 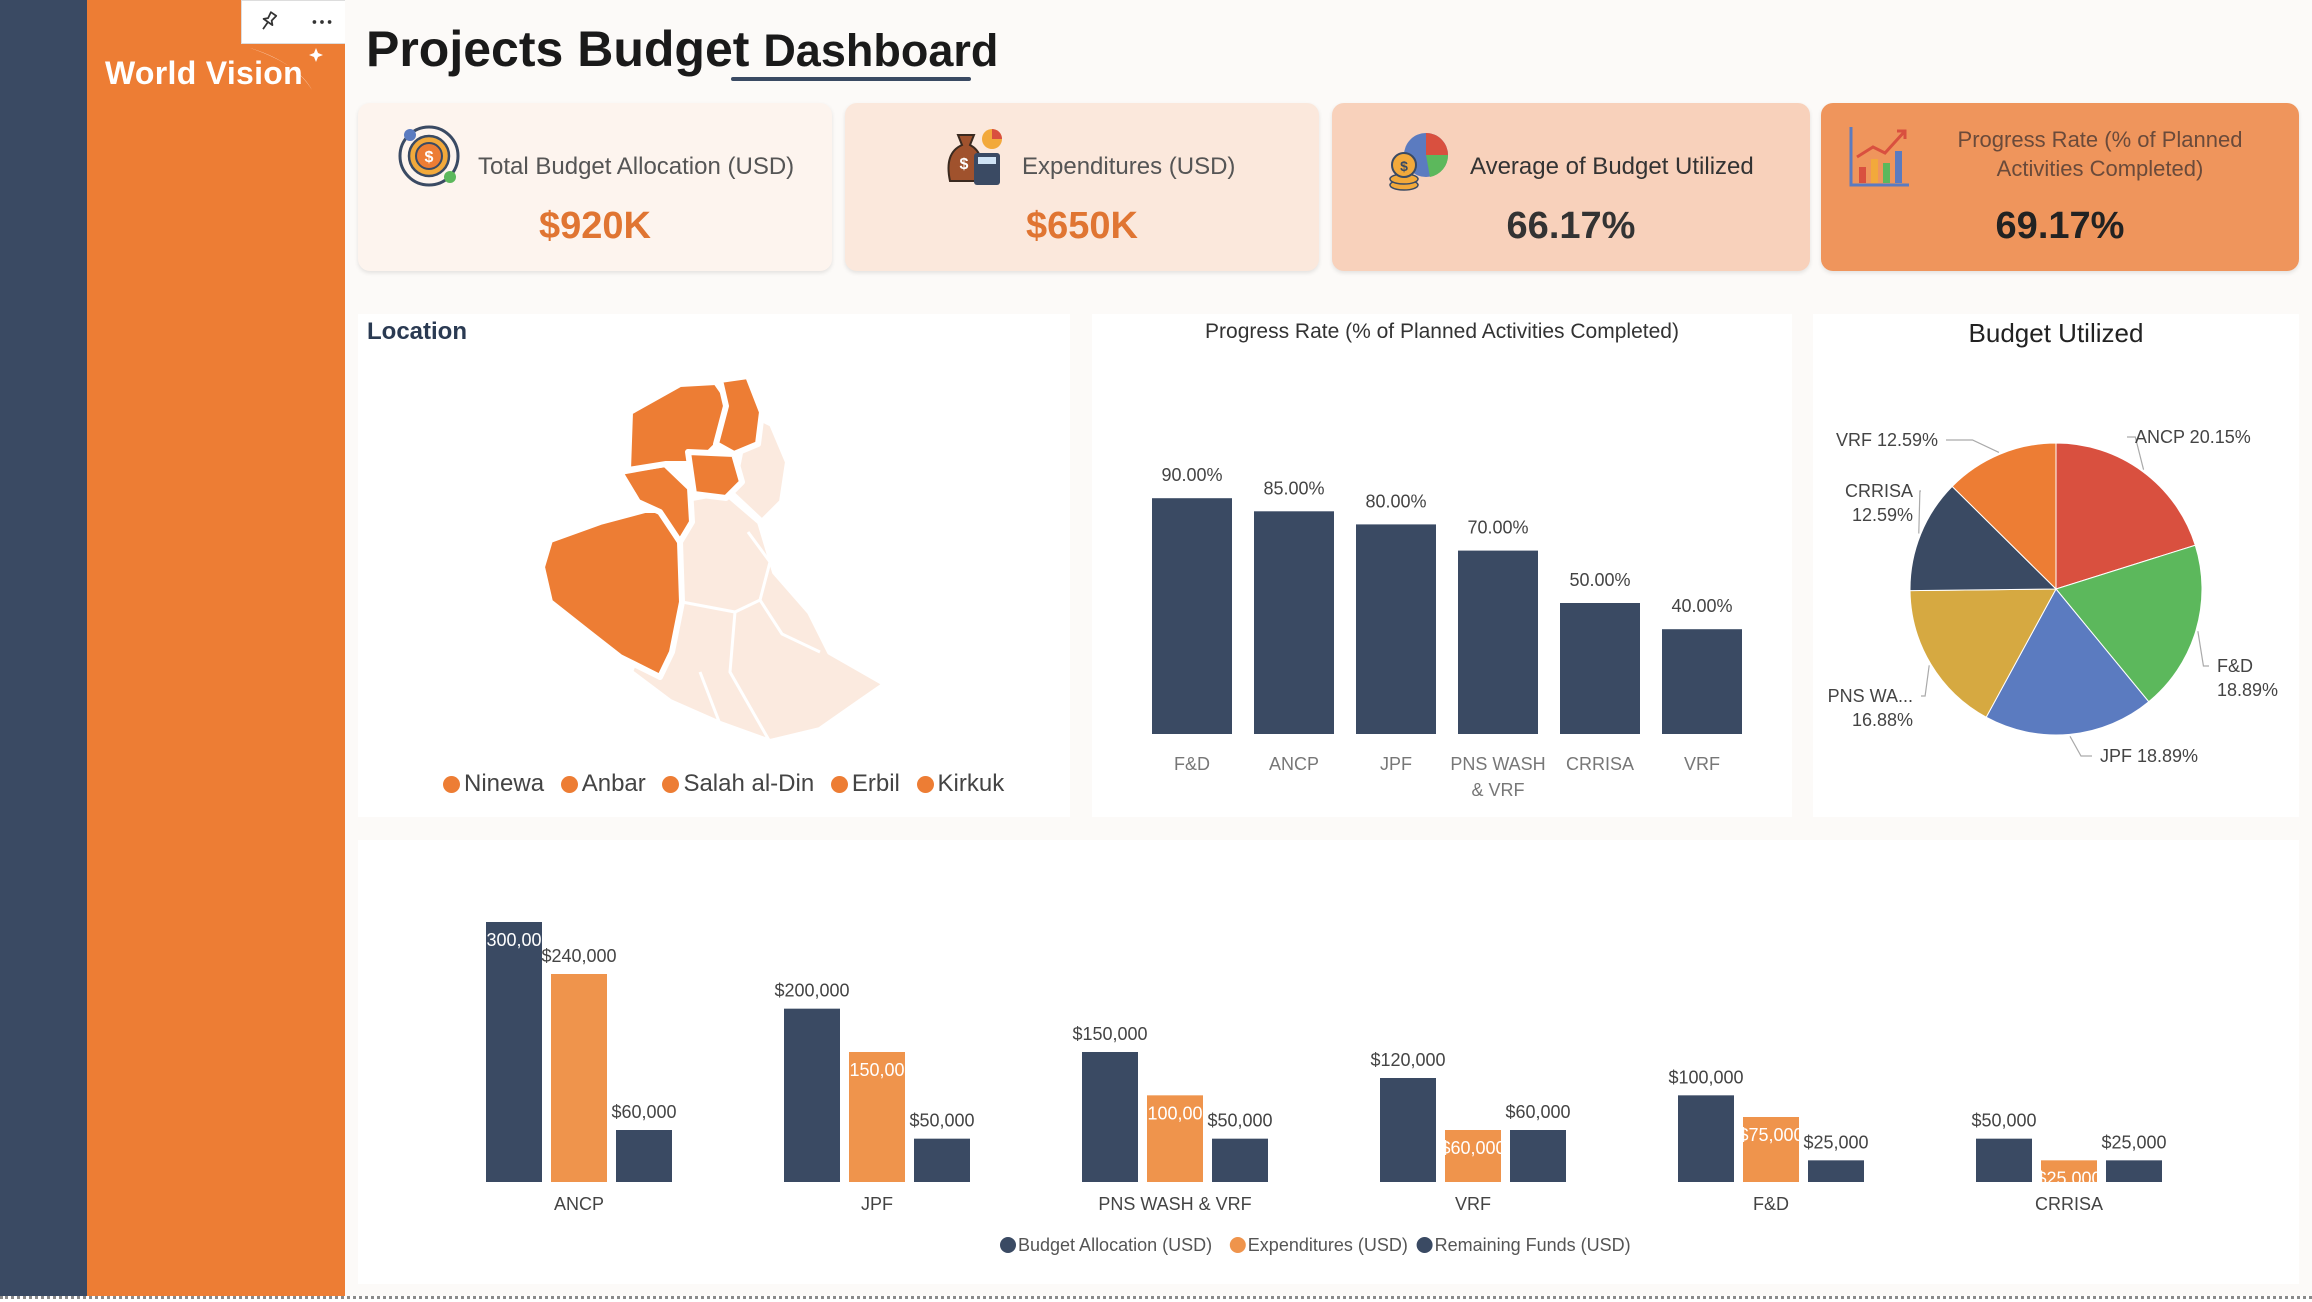 I want to click on pie-chart-coins-icon: $, so click(x=1419, y=162).